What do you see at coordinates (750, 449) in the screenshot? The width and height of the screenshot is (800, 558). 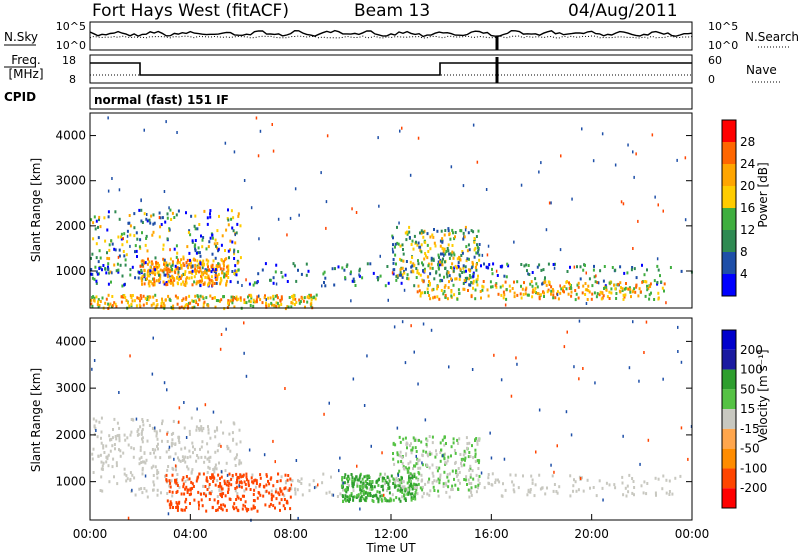 I see `colorbar-tick-label: -50` at bounding box center [750, 449].